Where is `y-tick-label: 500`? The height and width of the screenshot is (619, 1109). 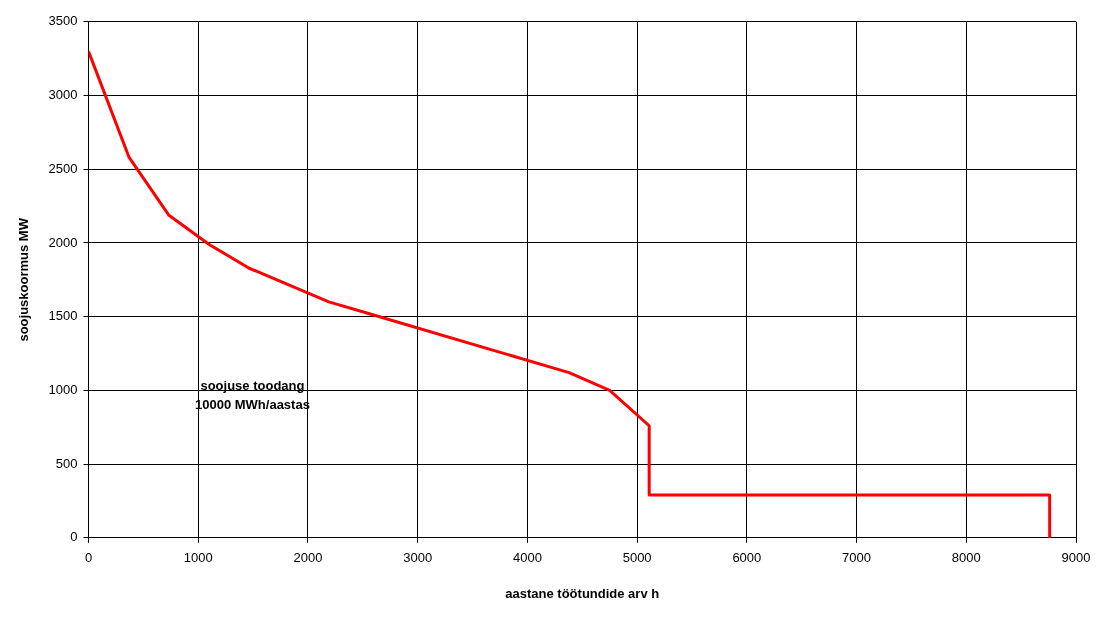
y-tick-label: 500 is located at coordinates (66, 463).